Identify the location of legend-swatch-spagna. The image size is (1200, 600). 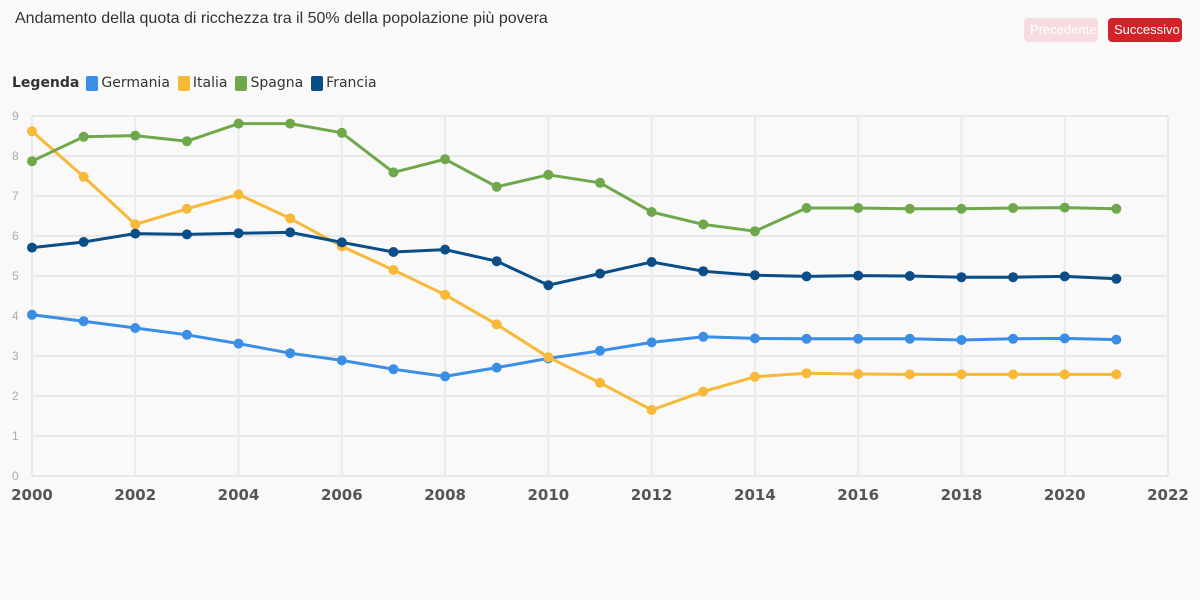
(241, 83).